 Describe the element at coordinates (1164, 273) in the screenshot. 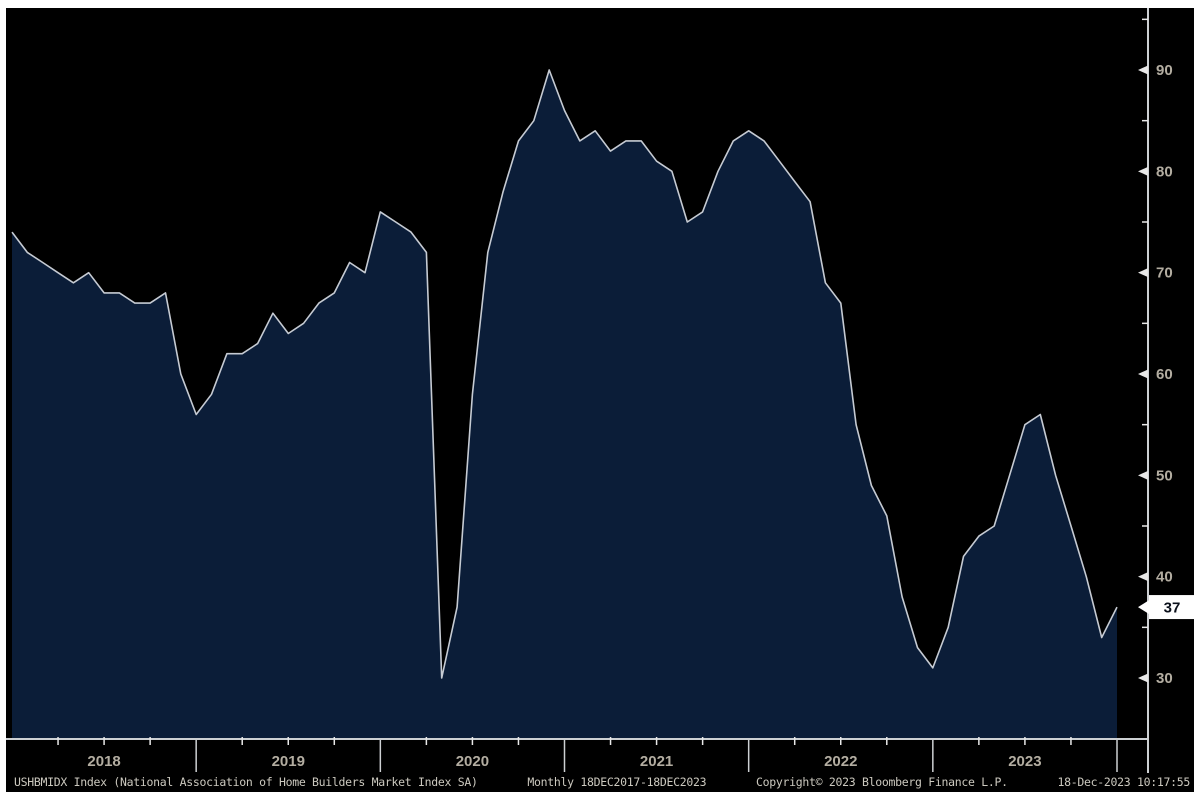

I see `y-tick-label: 70` at that location.